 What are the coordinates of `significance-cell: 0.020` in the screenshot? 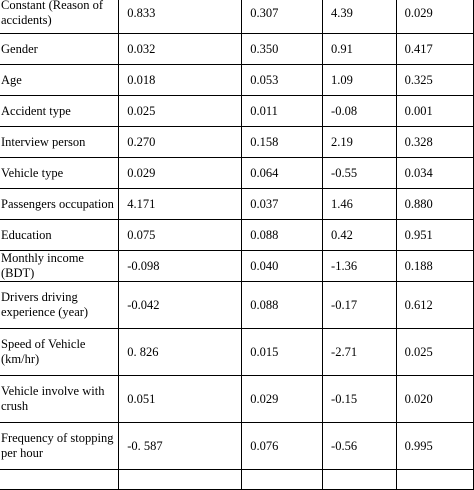 It's located at (434, 399).